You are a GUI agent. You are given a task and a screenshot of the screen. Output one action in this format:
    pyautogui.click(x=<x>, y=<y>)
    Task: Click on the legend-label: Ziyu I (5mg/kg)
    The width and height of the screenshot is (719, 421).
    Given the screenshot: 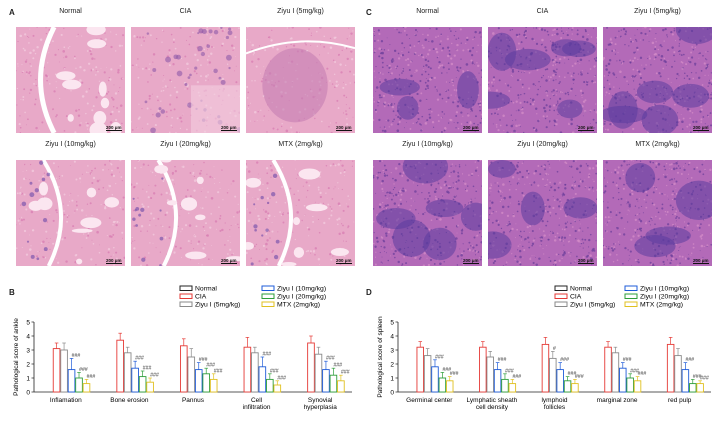 What is the action you would take?
    pyautogui.click(x=592, y=305)
    